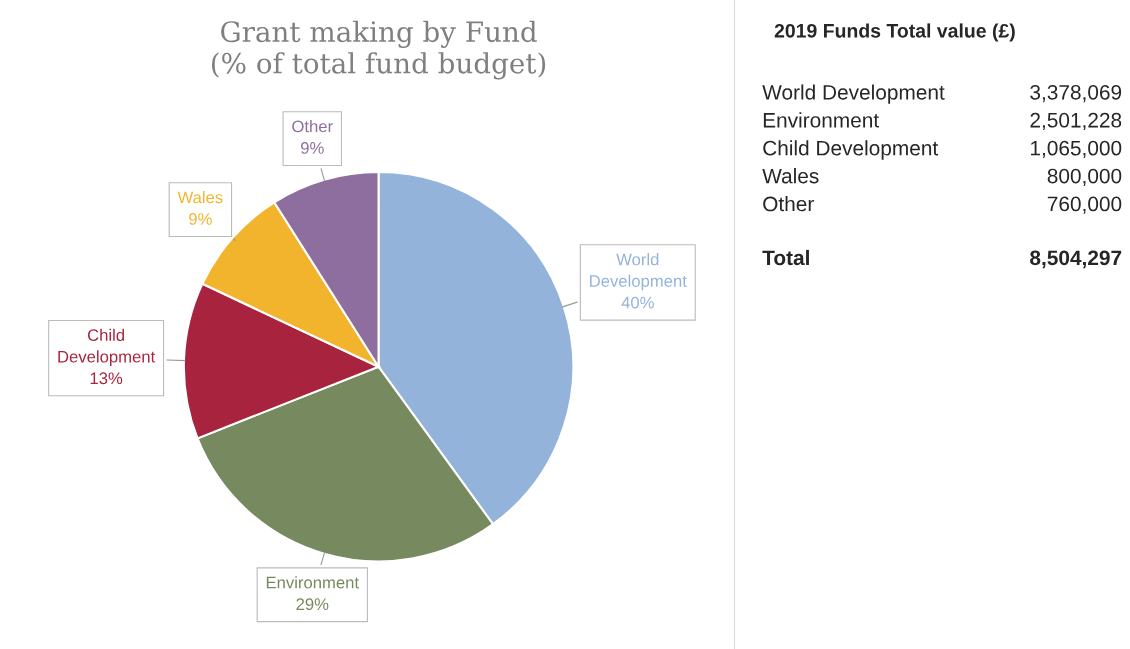 This screenshot has width=1130, height=649. What do you see at coordinates (1084, 177) in the screenshot?
I see `text: 800,000` at bounding box center [1084, 177].